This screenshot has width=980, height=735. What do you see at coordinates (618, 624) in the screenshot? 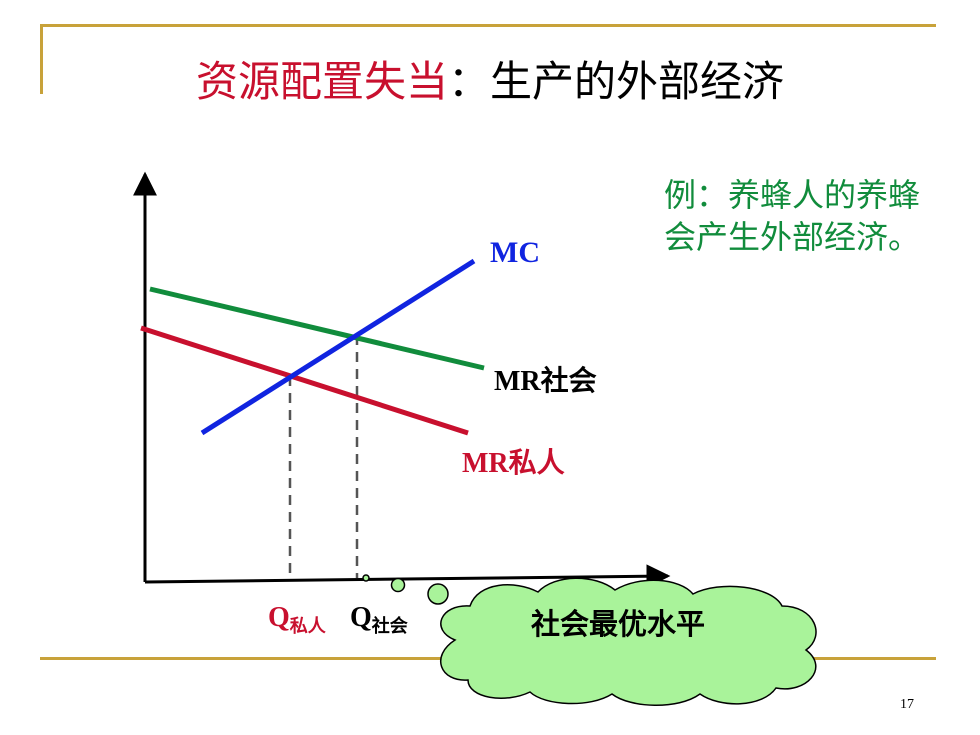
I see `cloud-callout-text: 社会最优水平` at bounding box center [618, 624].